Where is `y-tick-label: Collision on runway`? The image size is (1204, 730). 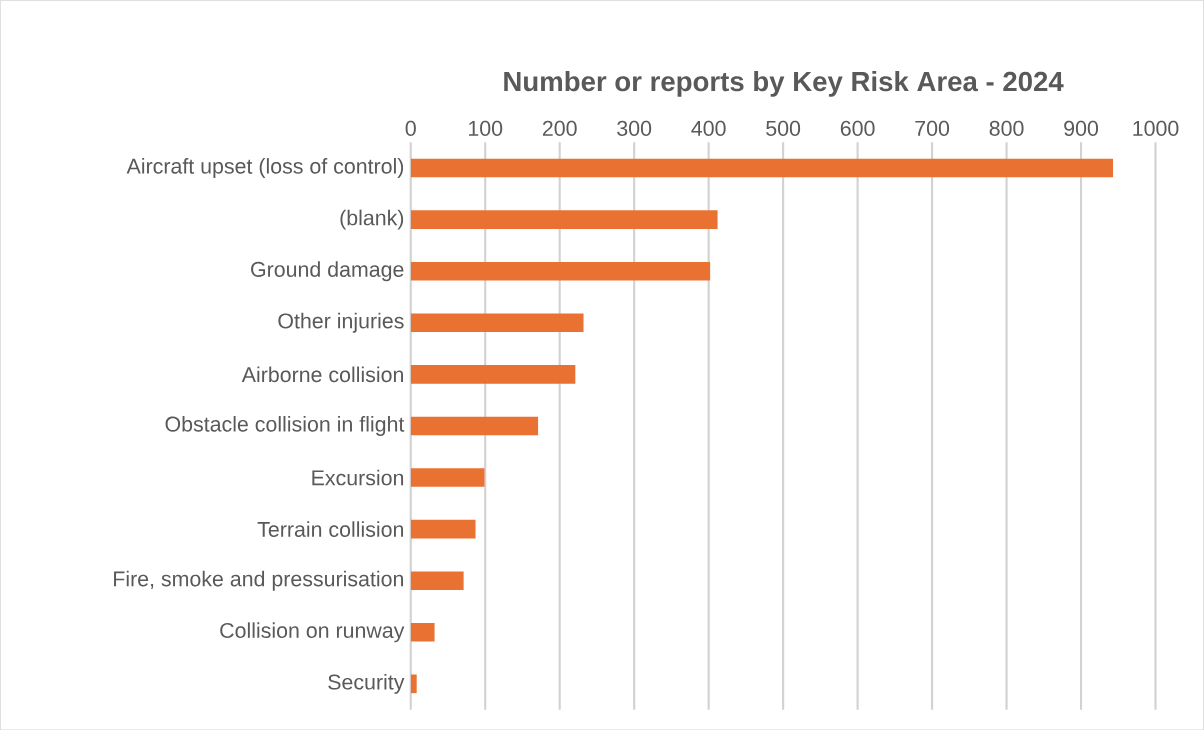 y-tick-label: Collision on runway is located at coordinates (312, 632).